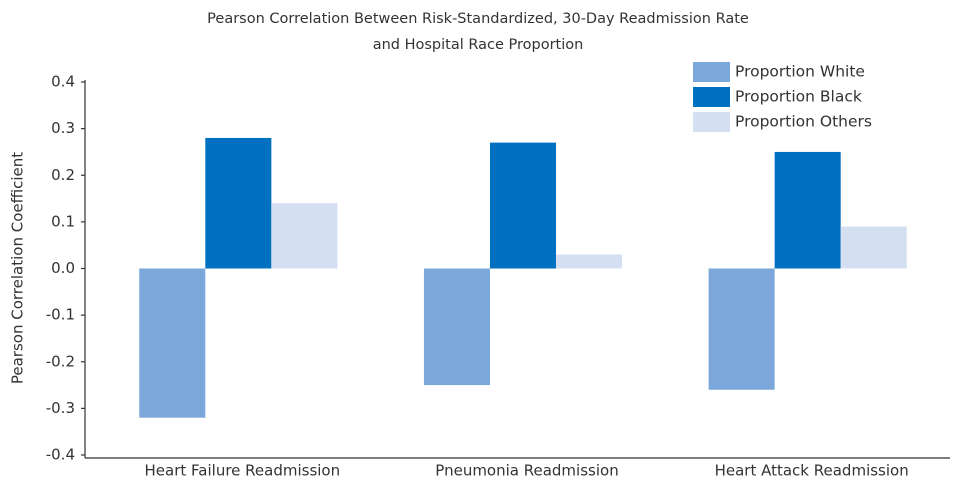 Image resolution: width=956 pixels, height=479 pixels. I want to click on x-tick-label: Heart Attack Readmission, so click(812, 470).